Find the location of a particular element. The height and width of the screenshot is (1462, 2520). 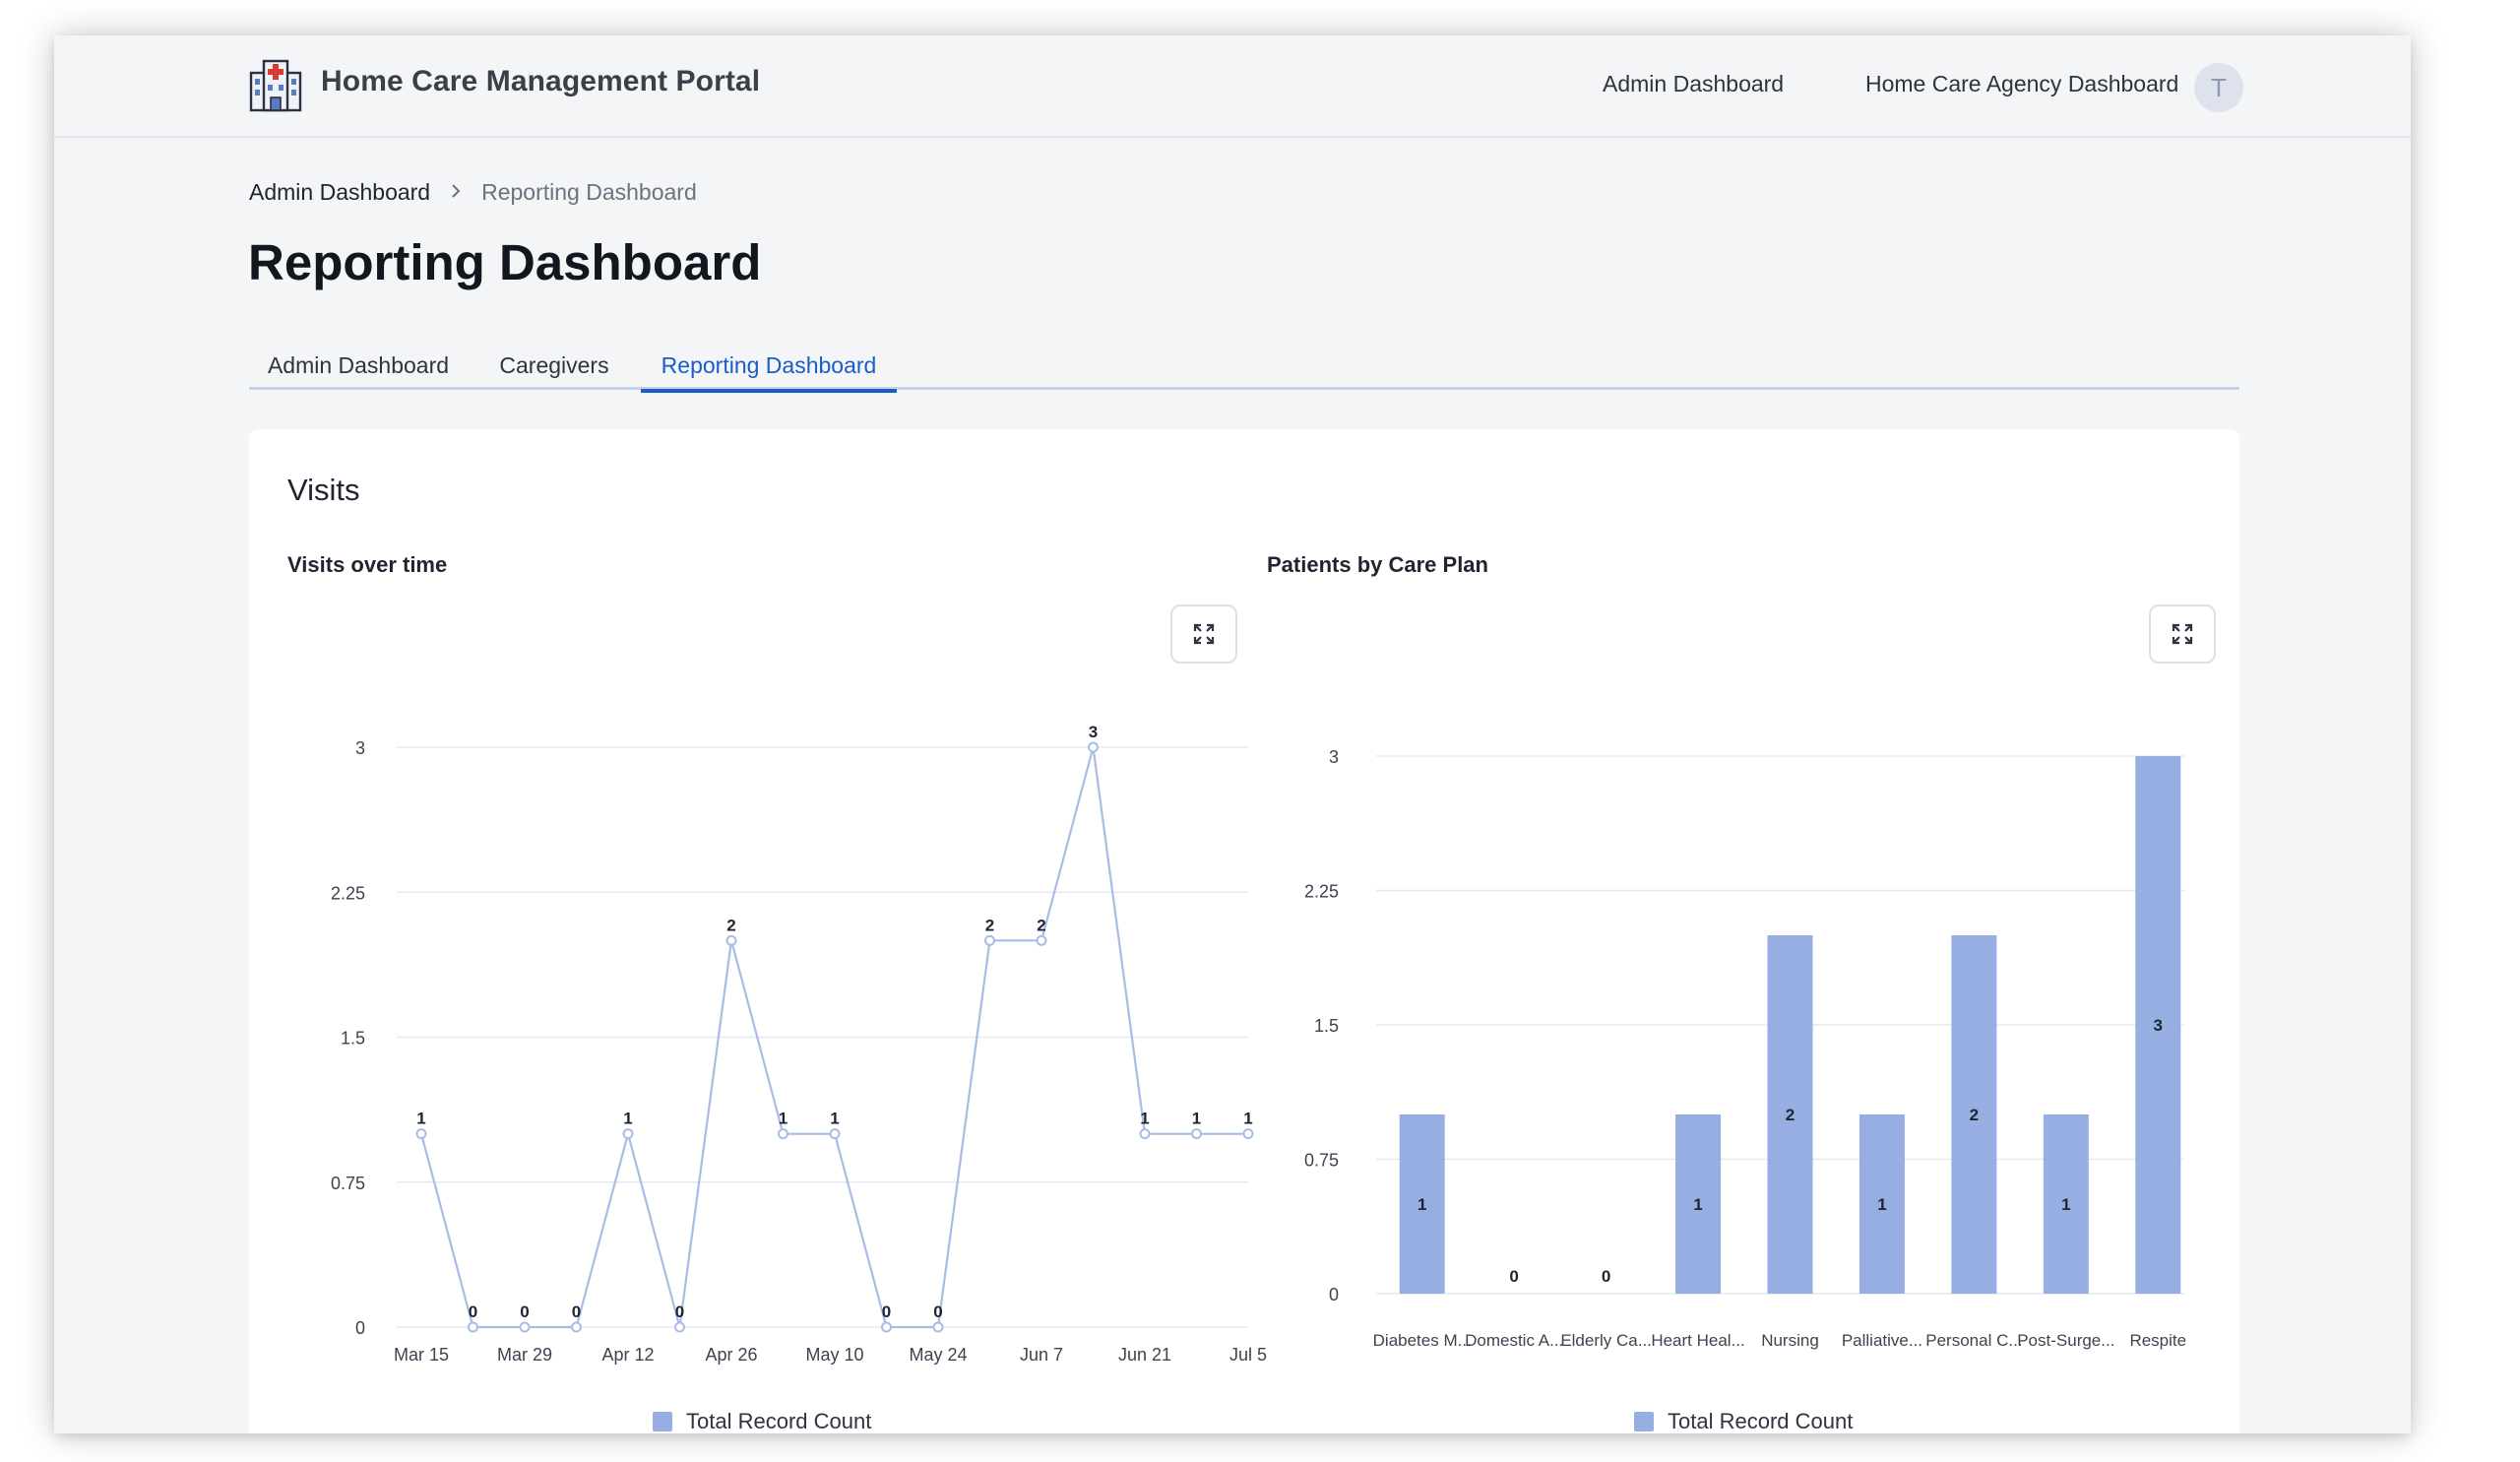

tab-caregivers: Caregivers is located at coordinates (554, 365).